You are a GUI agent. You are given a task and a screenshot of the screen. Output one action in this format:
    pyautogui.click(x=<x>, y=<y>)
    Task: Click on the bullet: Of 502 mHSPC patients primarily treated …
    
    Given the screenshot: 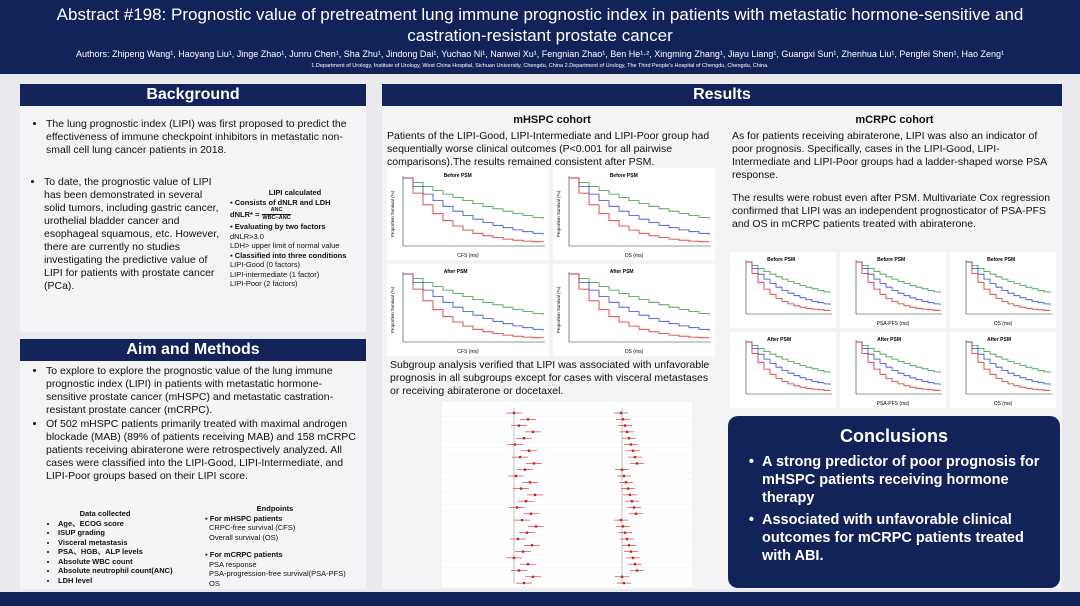 What is the action you would take?
    pyautogui.click(x=202, y=450)
    